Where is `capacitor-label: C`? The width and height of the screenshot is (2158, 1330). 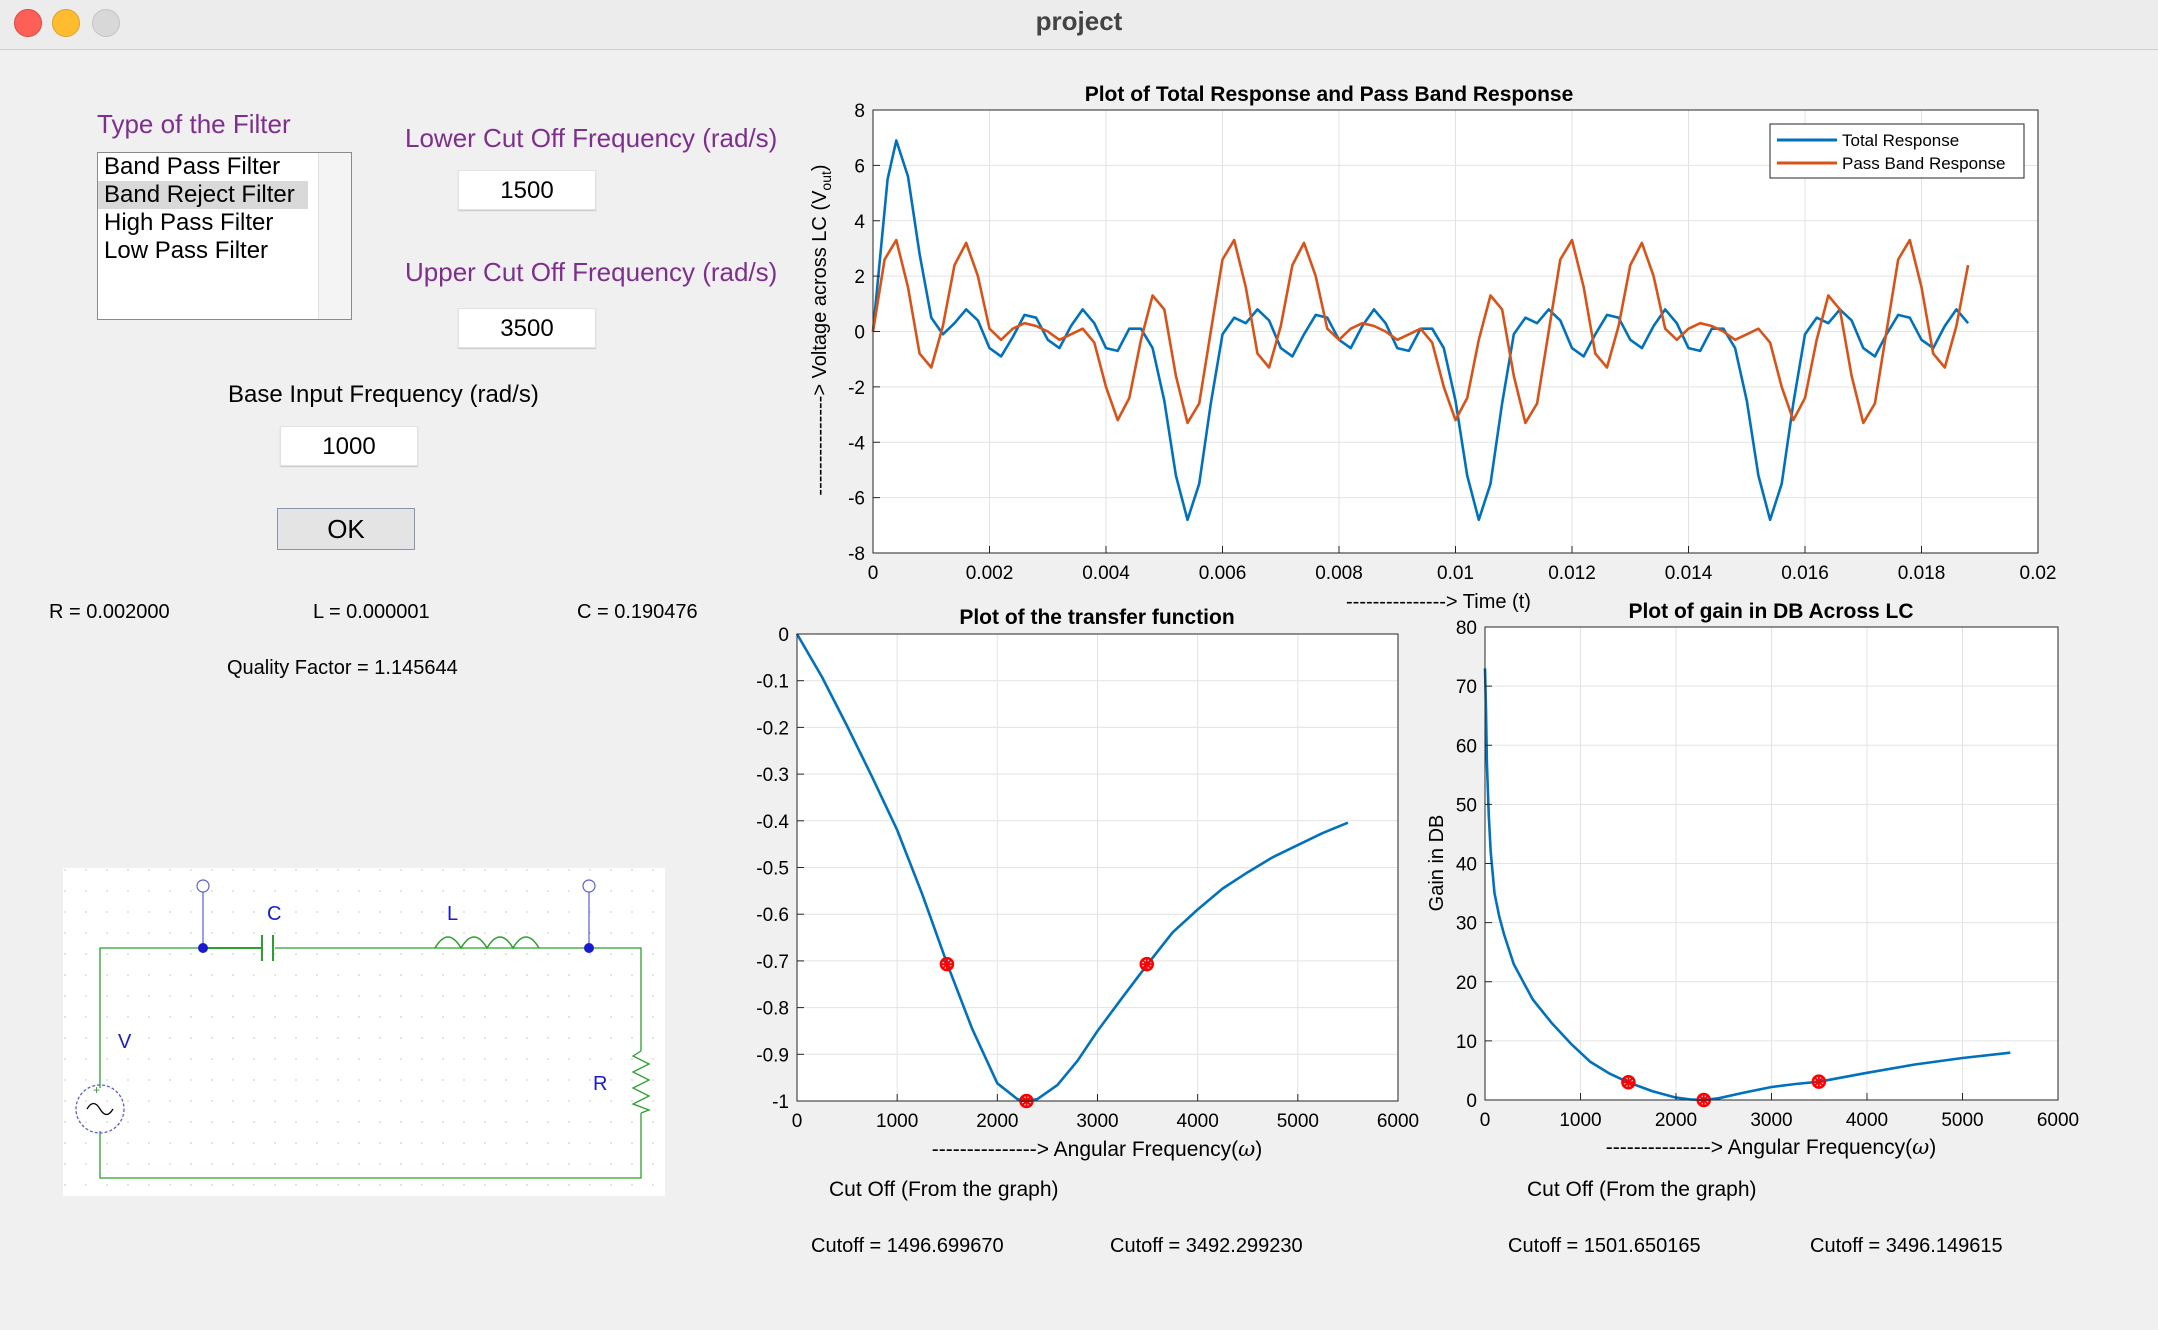 capacitor-label: C is located at coordinates (274, 914).